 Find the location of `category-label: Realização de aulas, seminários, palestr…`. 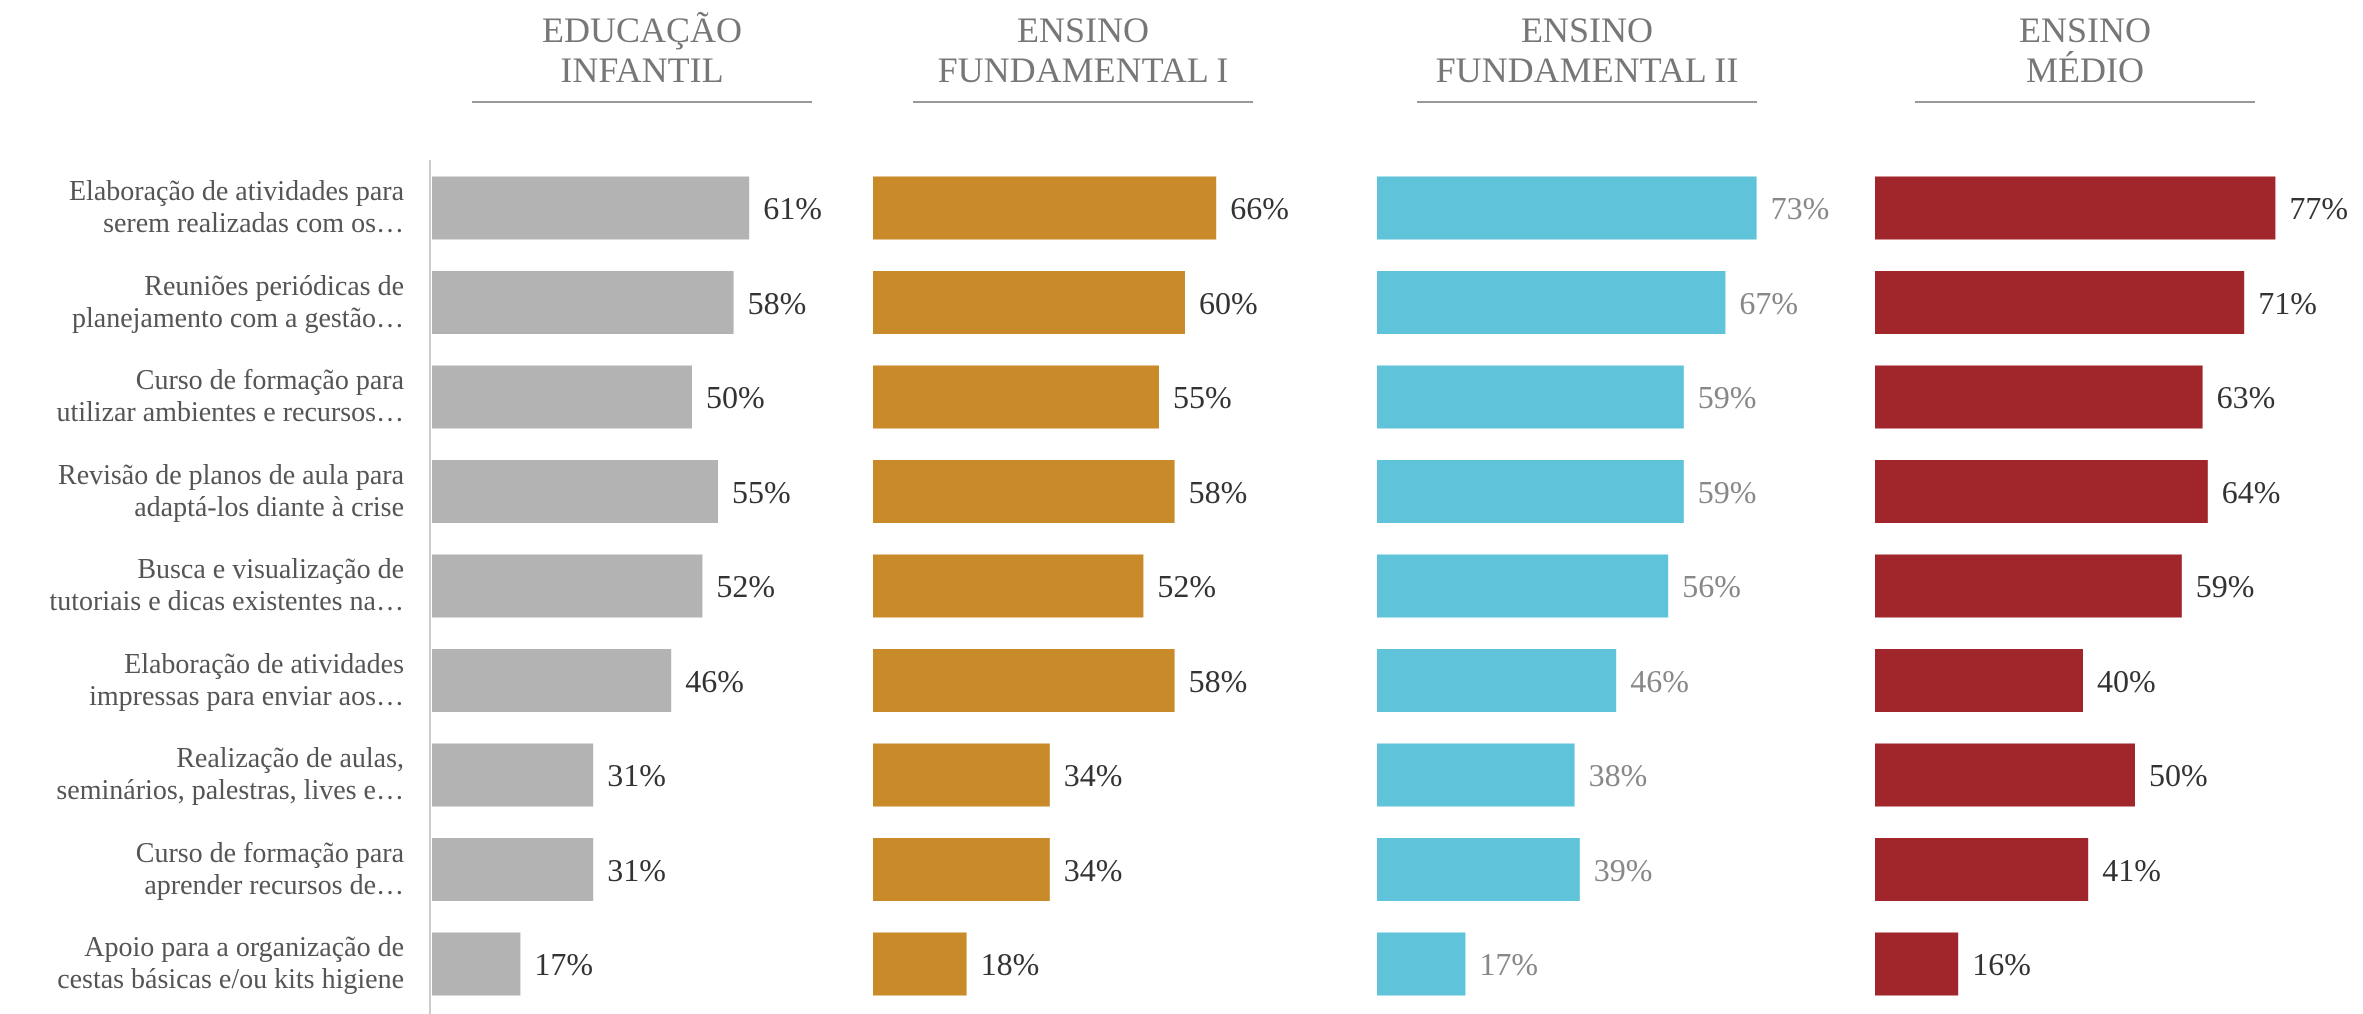

category-label: Realização de aulas, seminários, palestr… is located at coordinates (230, 774).